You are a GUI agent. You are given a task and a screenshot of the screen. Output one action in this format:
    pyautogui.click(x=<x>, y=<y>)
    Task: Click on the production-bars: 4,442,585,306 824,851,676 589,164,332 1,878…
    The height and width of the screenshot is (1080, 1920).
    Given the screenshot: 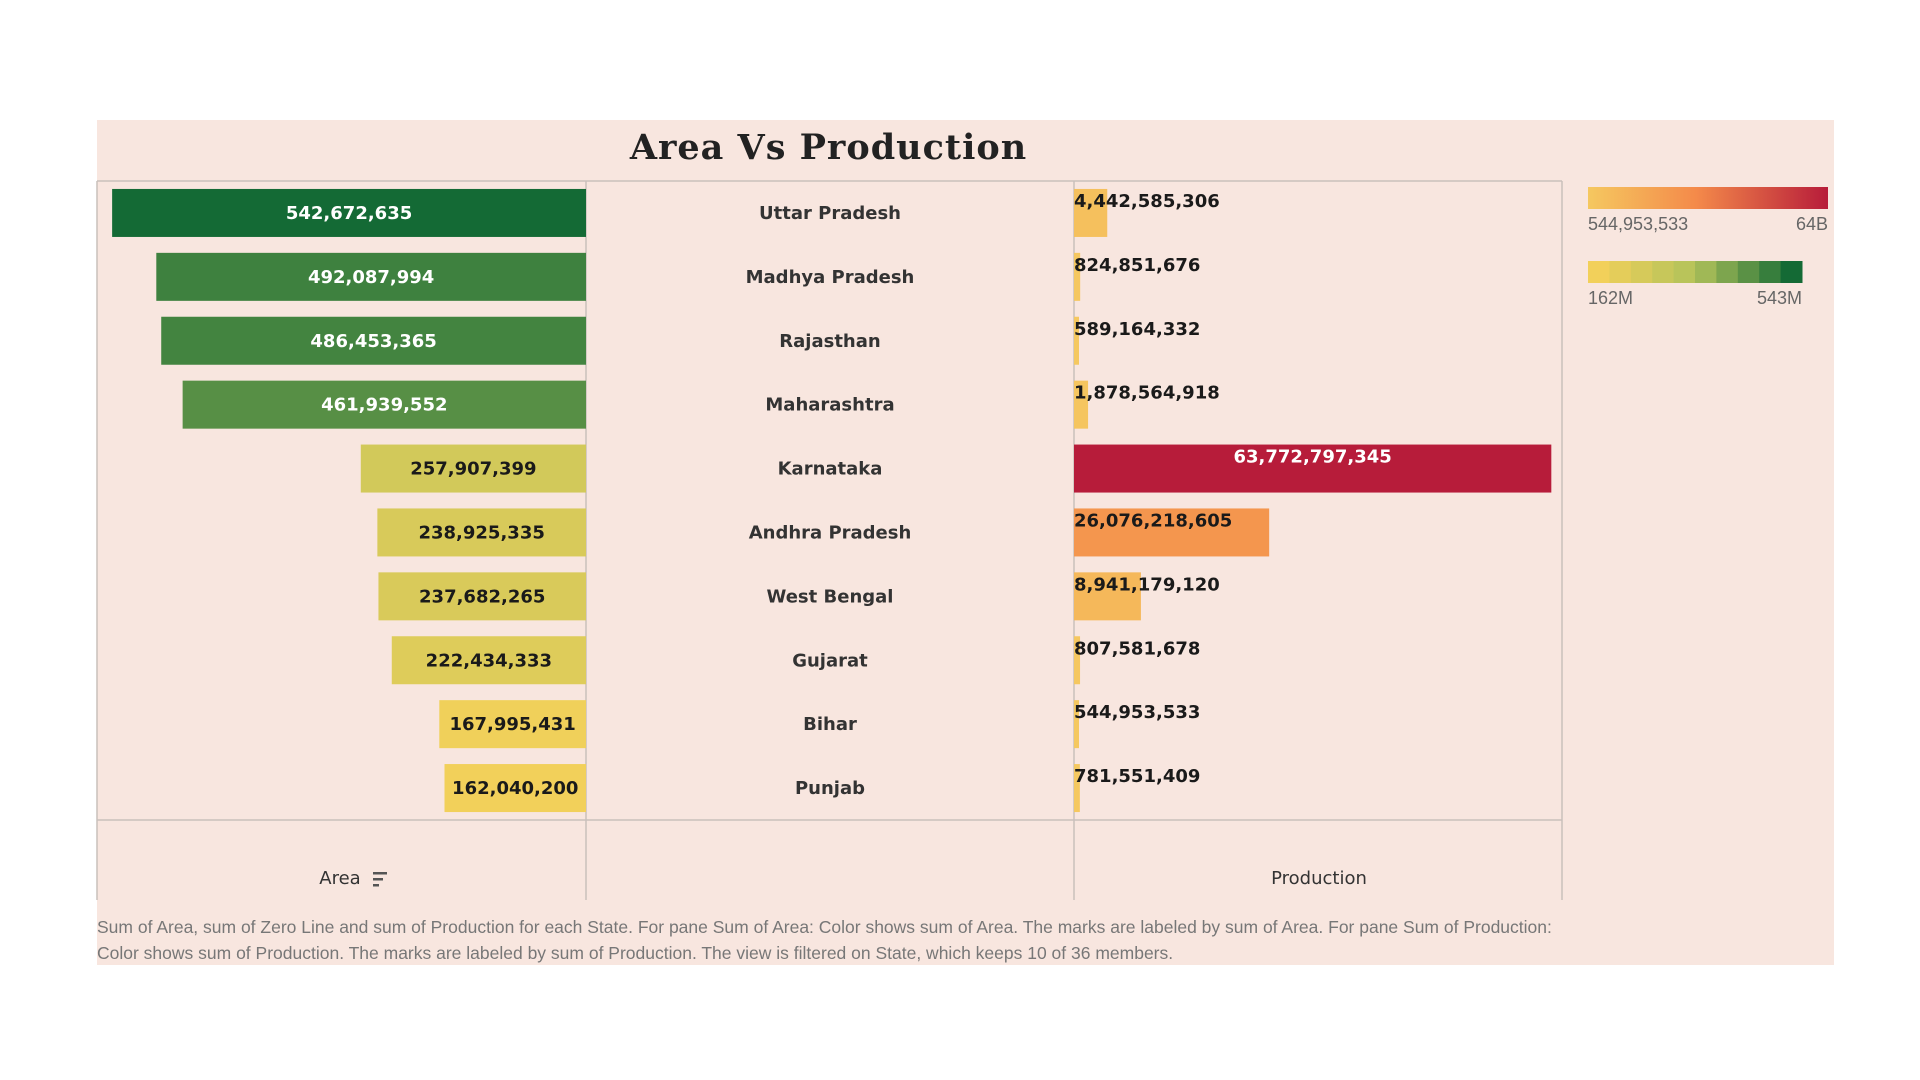 What is the action you would take?
    pyautogui.click(x=1313, y=500)
    